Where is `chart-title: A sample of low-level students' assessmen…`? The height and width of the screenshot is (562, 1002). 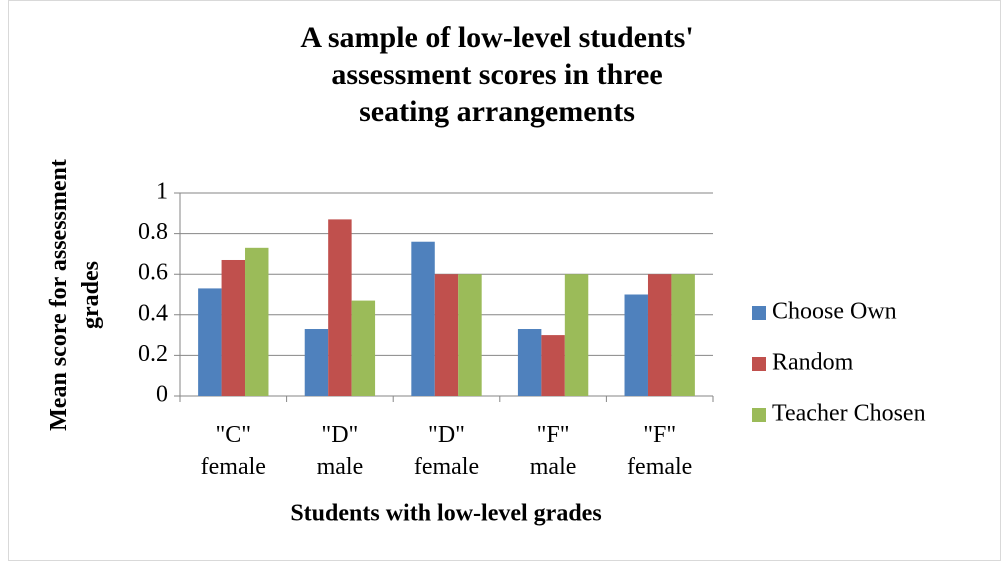
chart-title: A sample of low-level students' assessmen… is located at coordinates (496, 74).